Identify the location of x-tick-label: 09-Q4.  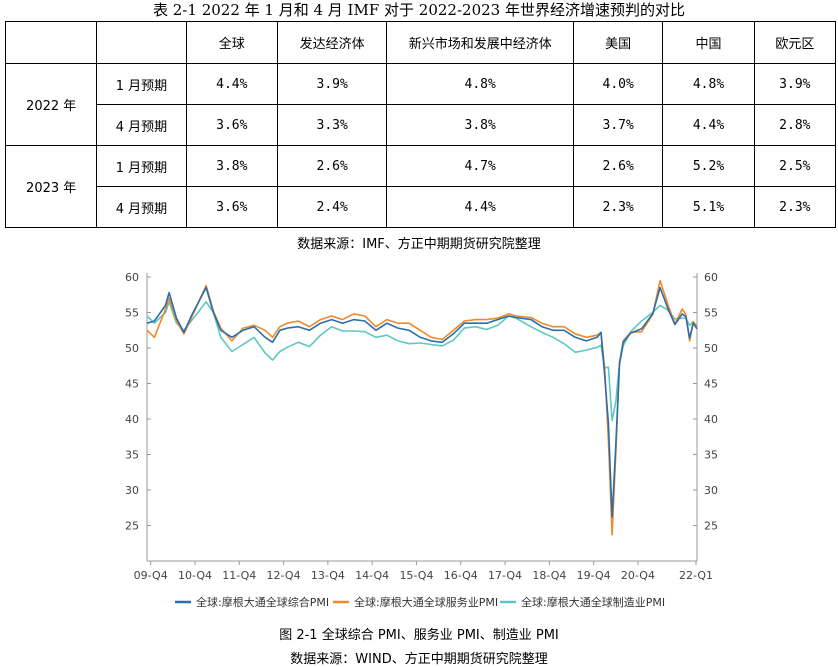
(151, 575).